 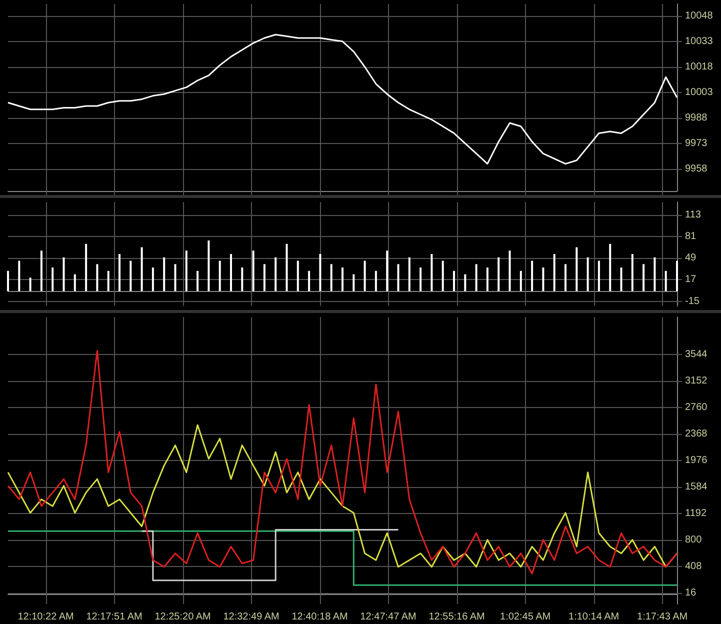 What do you see at coordinates (594, 617) in the screenshot?
I see `x-tick-label: 1:10:14 AM` at bounding box center [594, 617].